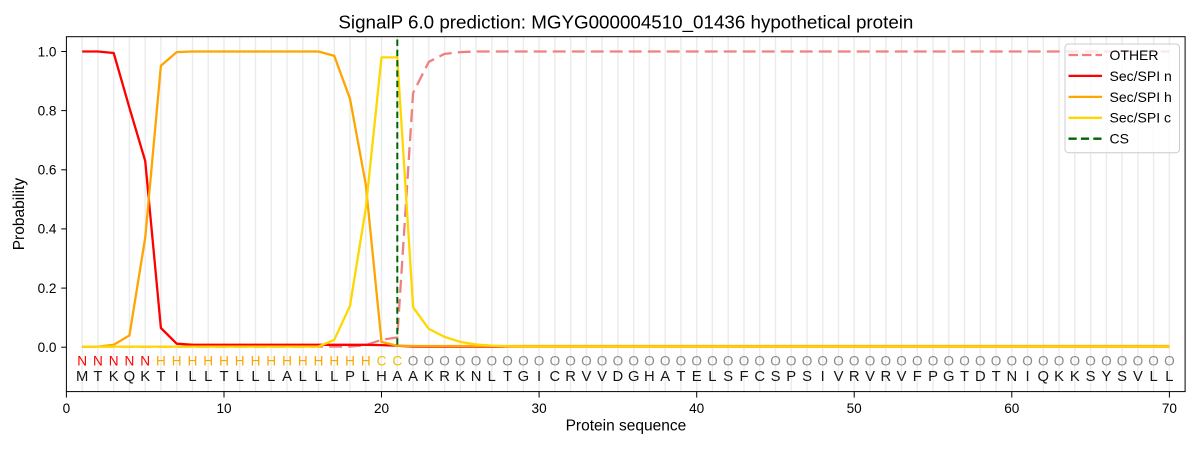  What do you see at coordinates (47, 229) in the screenshot?
I see `svg-text: 0.4` at bounding box center [47, 229].